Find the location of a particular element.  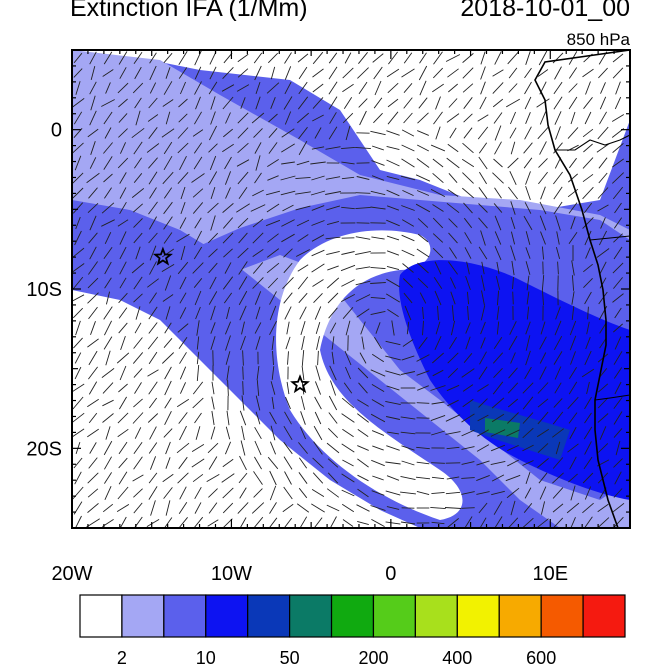

coastline is located at coordinates (582, 289).